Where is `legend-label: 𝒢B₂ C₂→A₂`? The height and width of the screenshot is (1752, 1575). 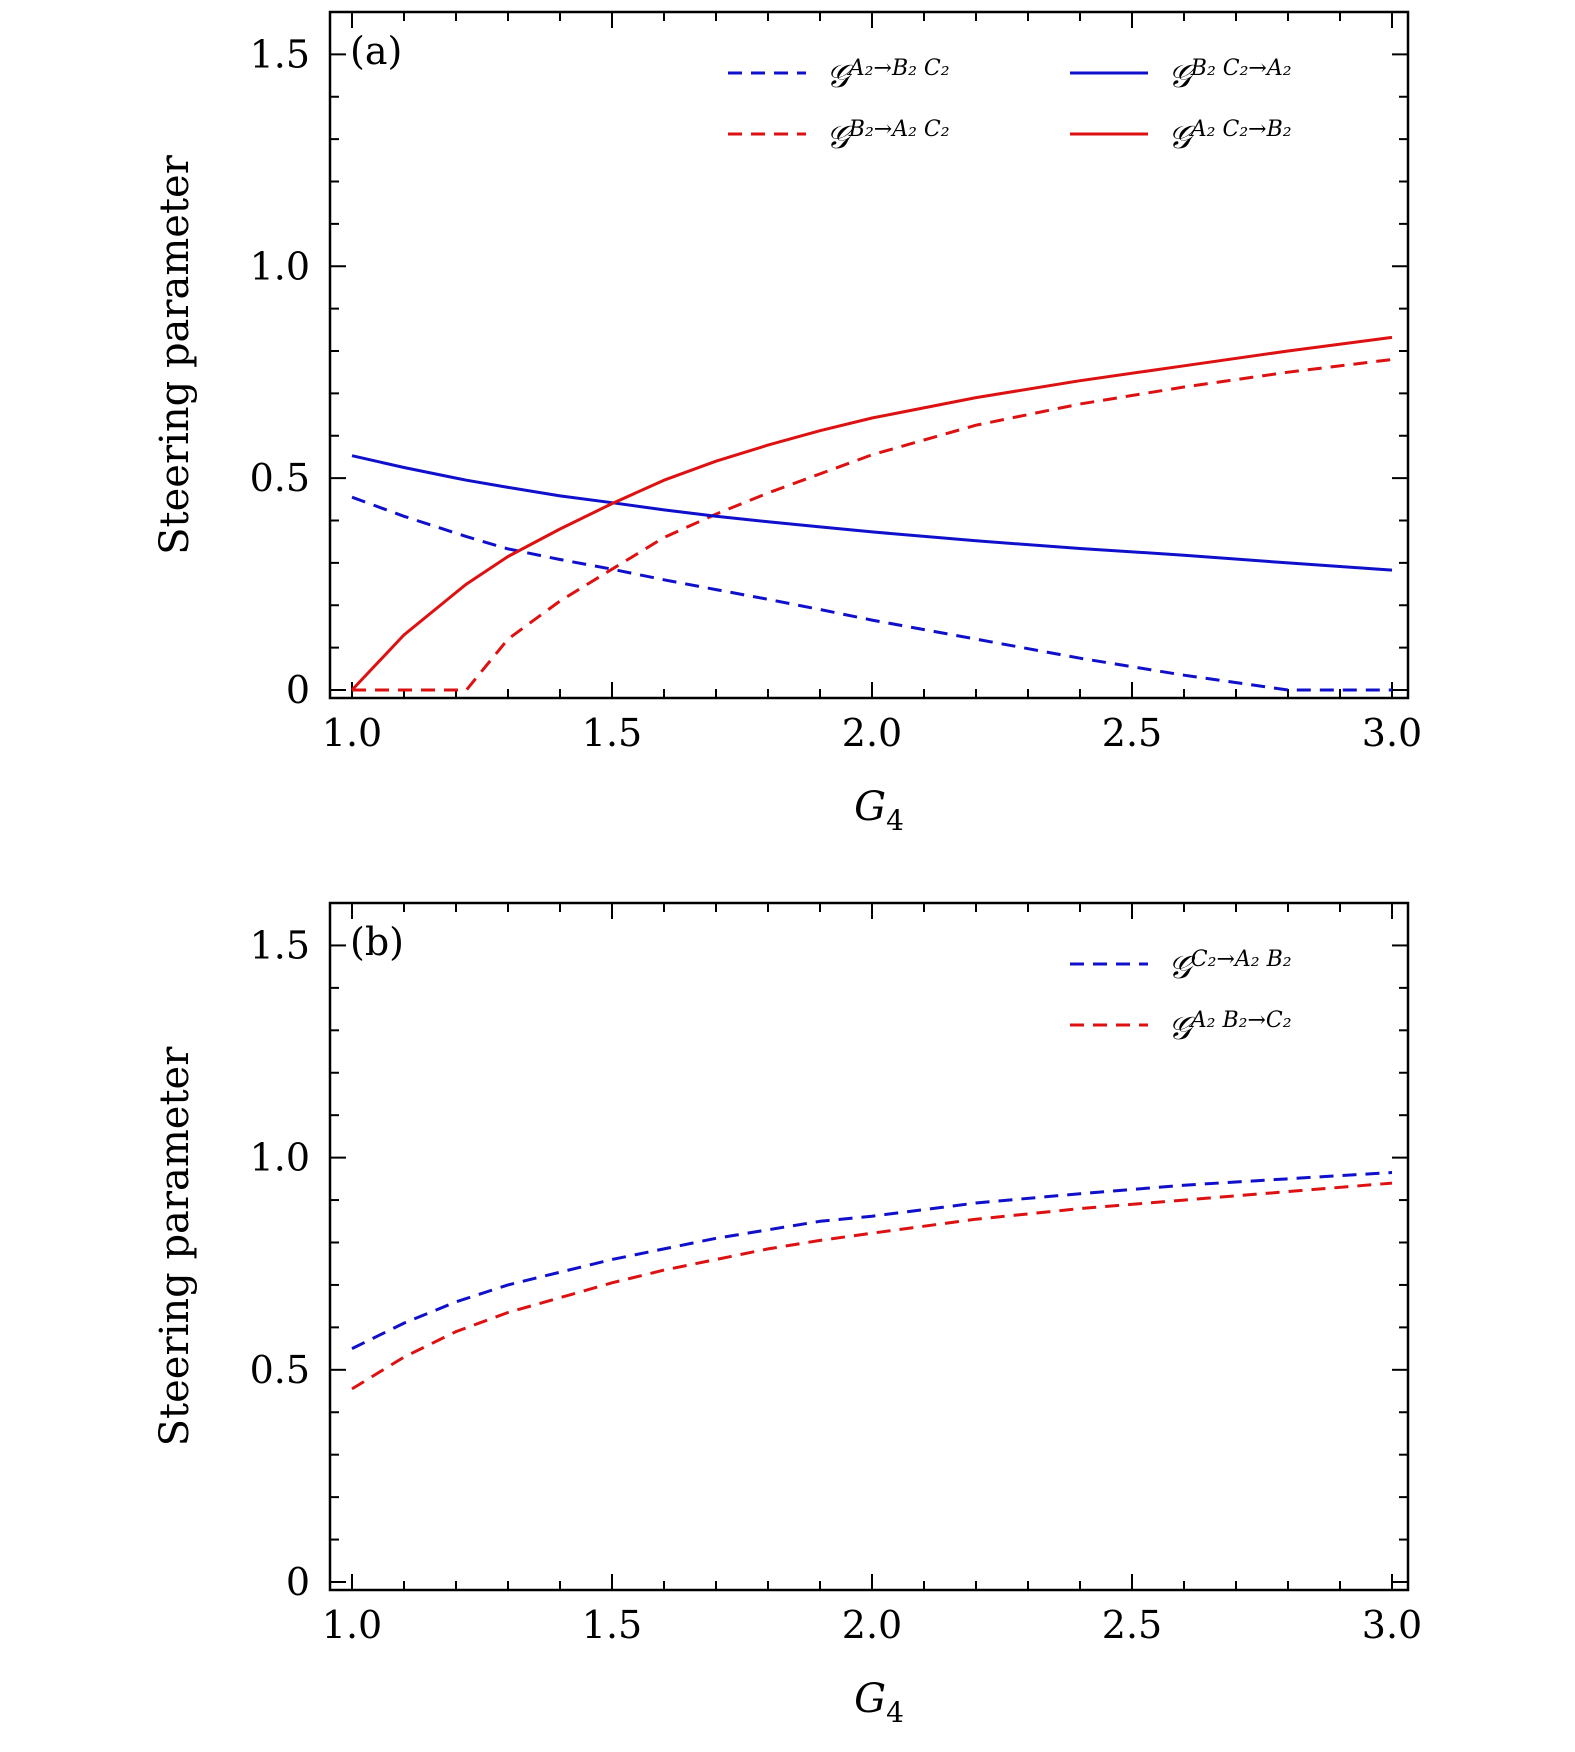 legend-label: 𝒢B₂ C₂→A₂ is located at coordinates (1230, 75).